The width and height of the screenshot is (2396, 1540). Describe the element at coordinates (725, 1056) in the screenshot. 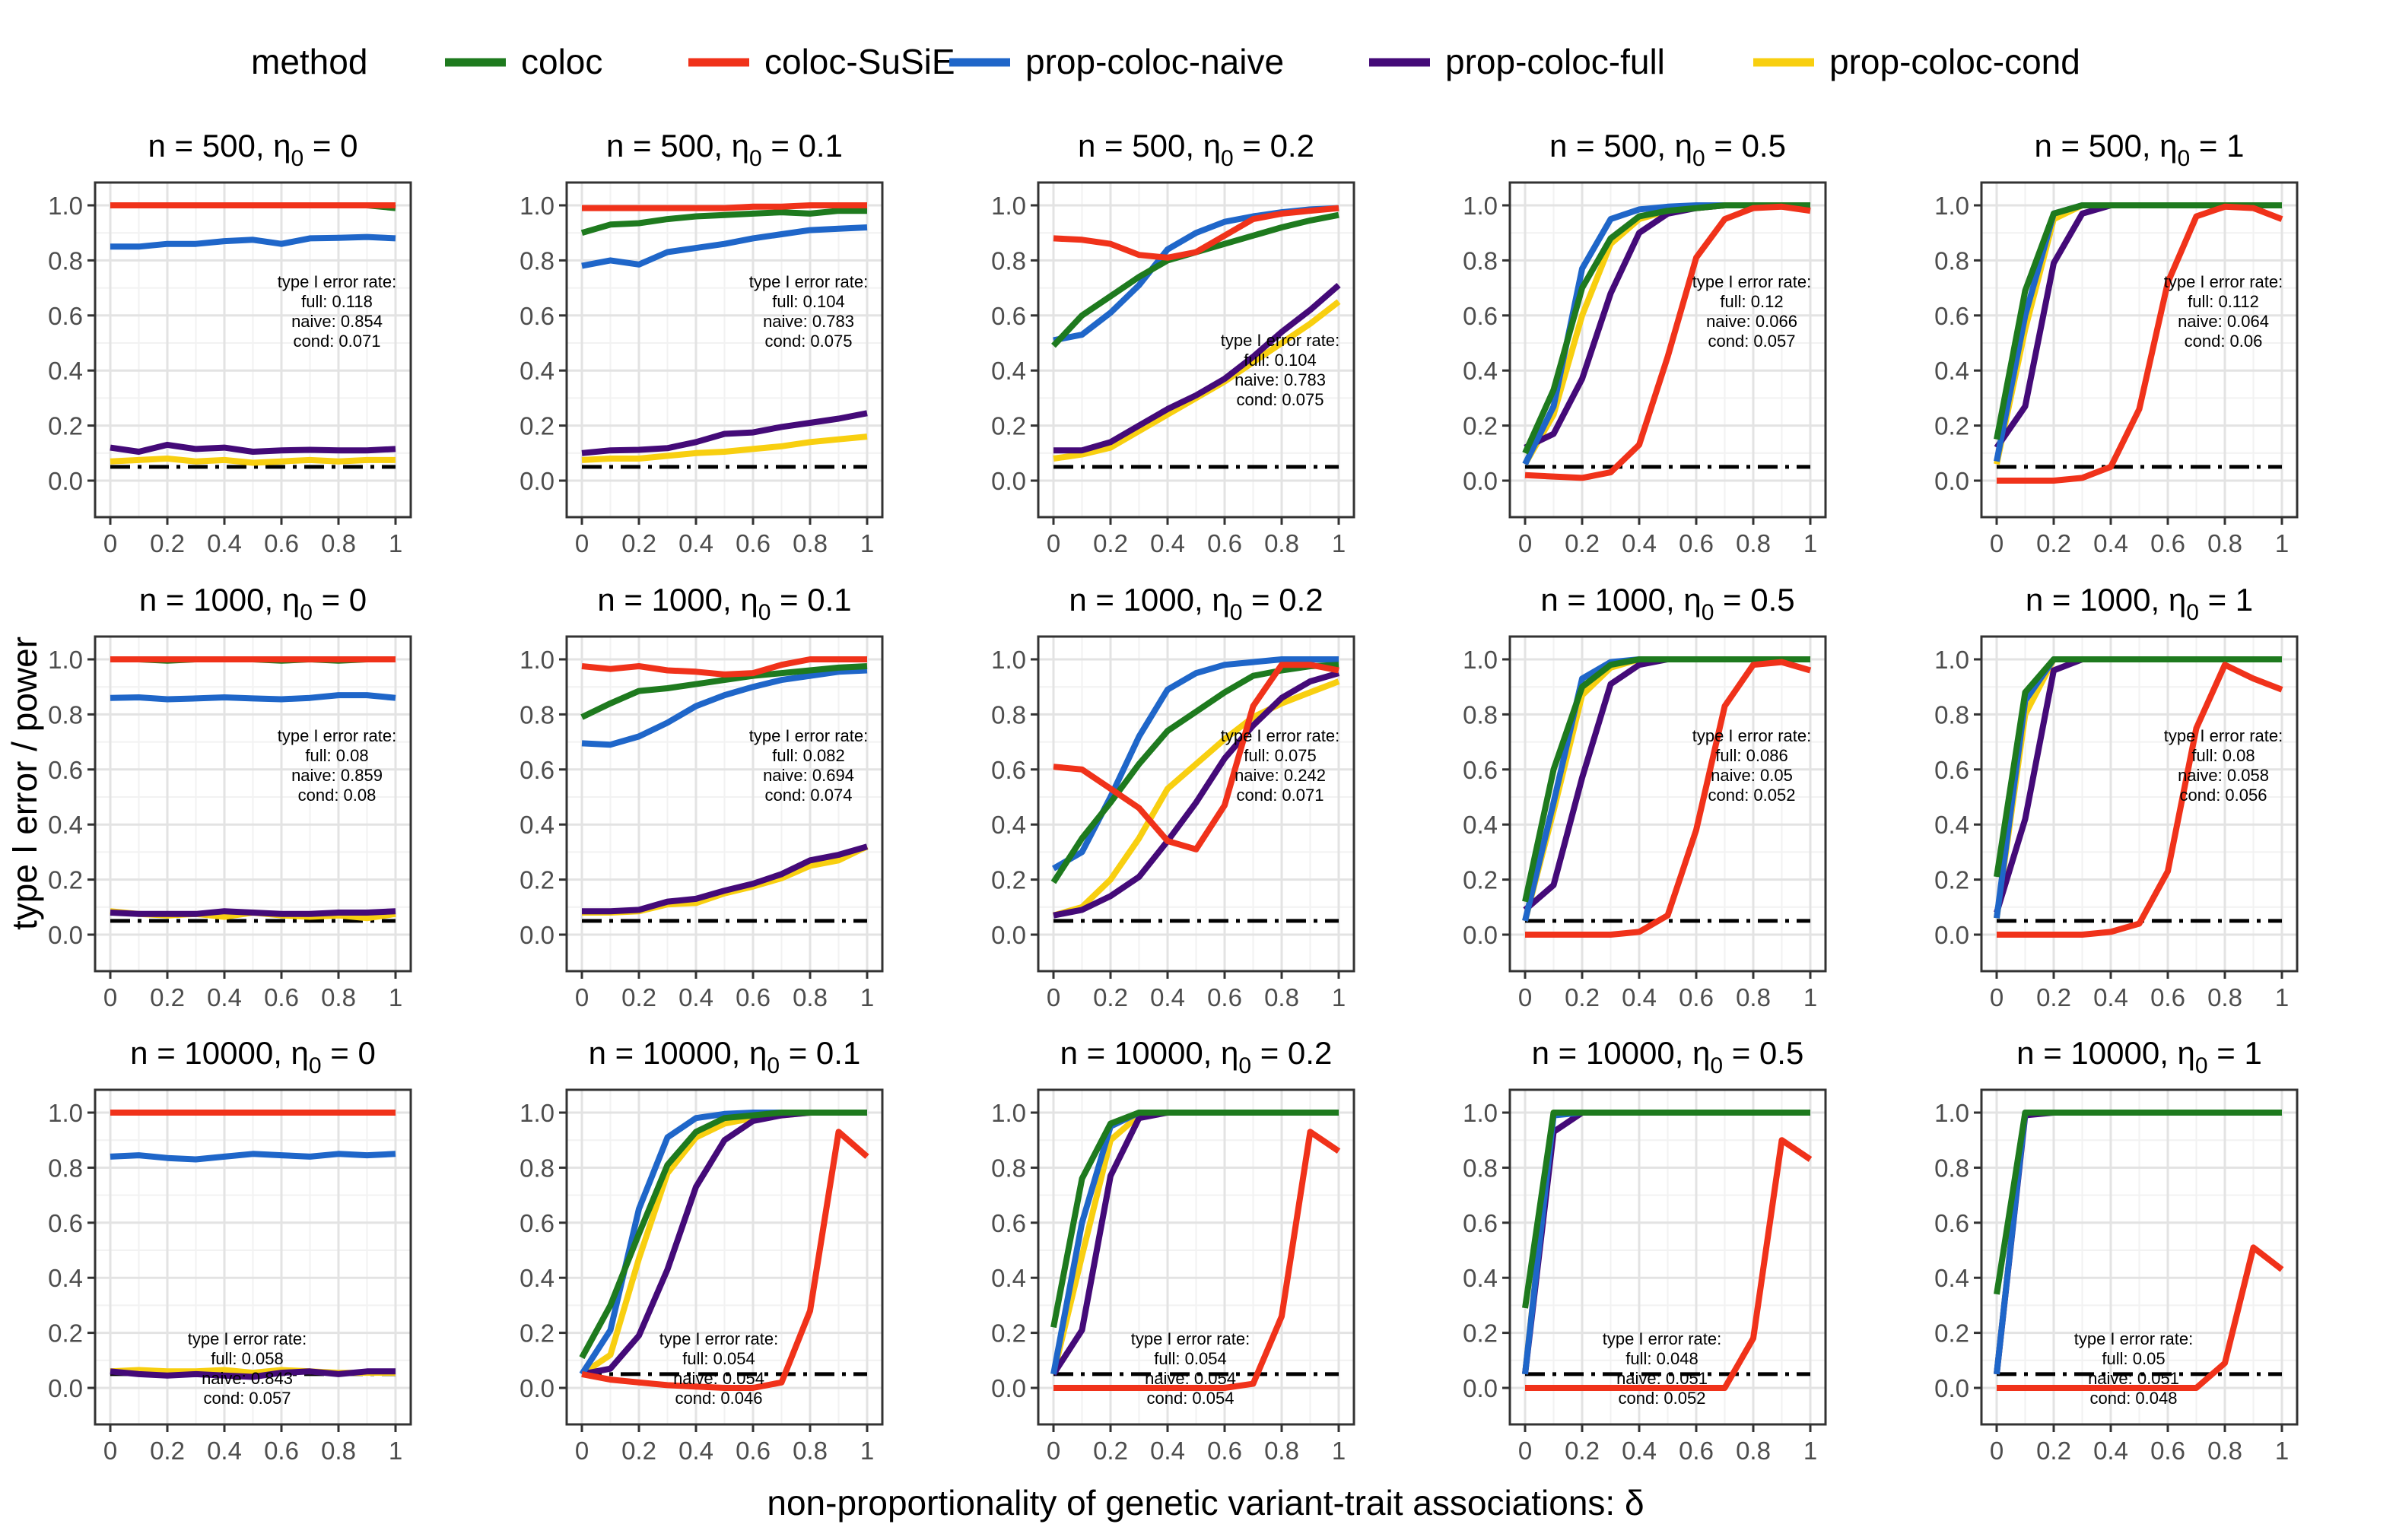

I see `panel-title: n = 10000, η0 = 0.1` at that location.